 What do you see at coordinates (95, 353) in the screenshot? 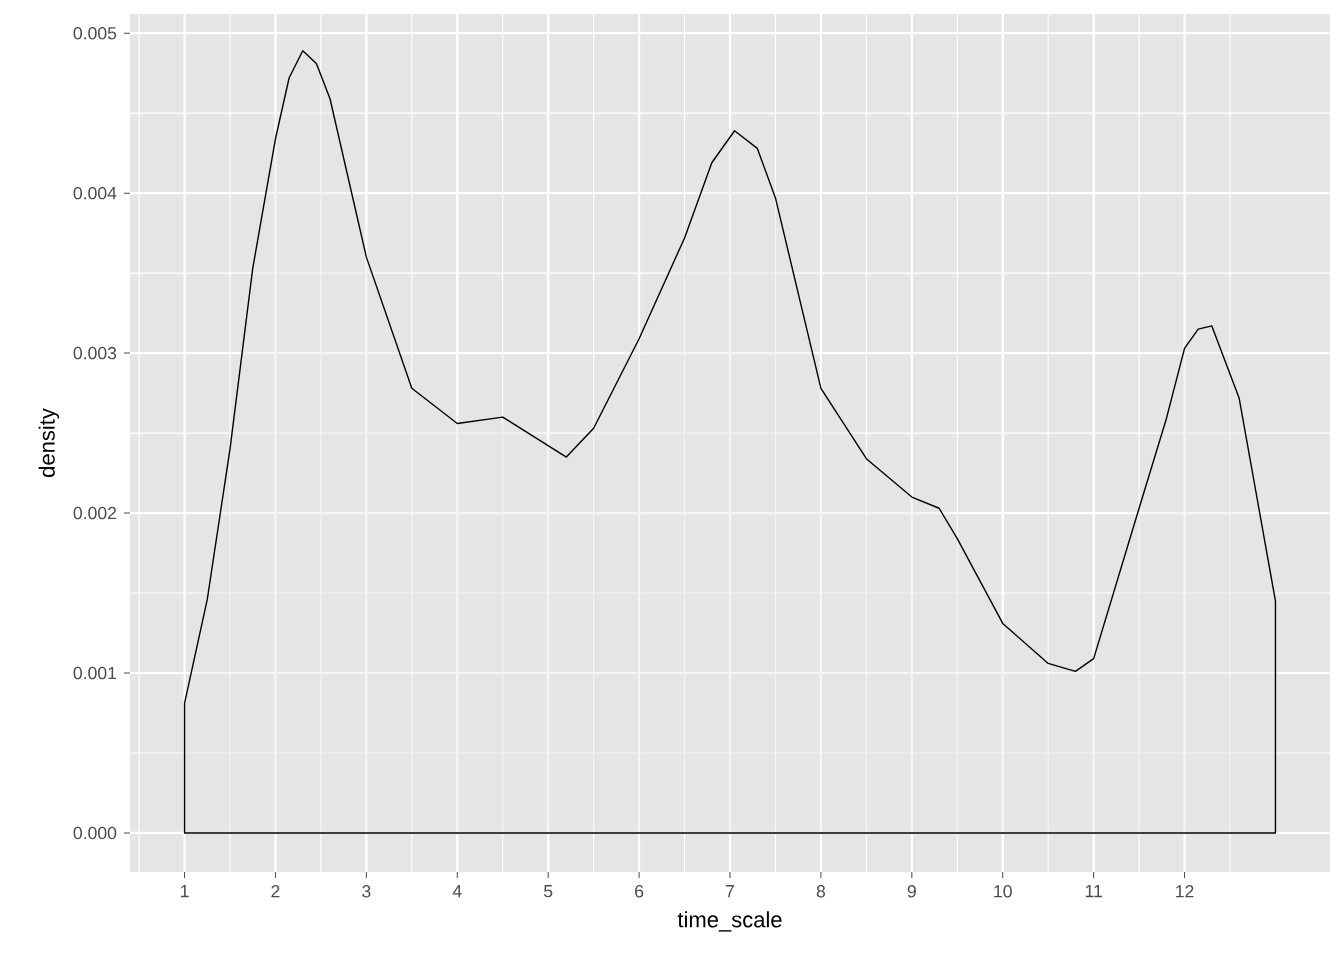
I see `y-tick-label: 0.003` at bounding box center [95, 353].